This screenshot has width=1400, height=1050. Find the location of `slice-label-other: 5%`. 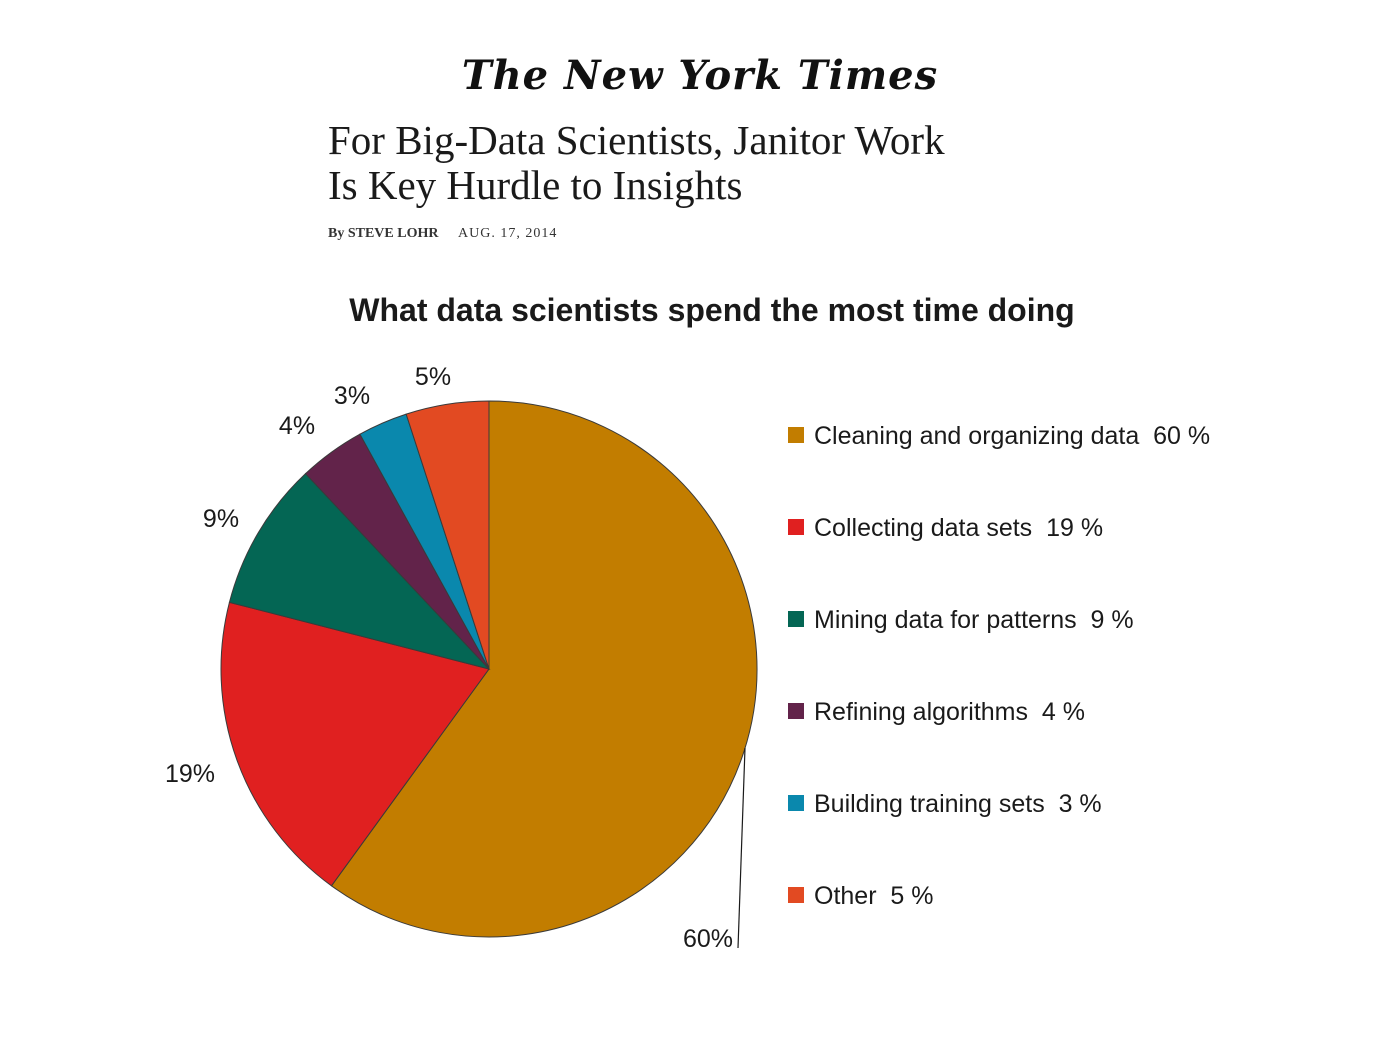

slice-label-other: 5% is located at coordinates (433, 377).